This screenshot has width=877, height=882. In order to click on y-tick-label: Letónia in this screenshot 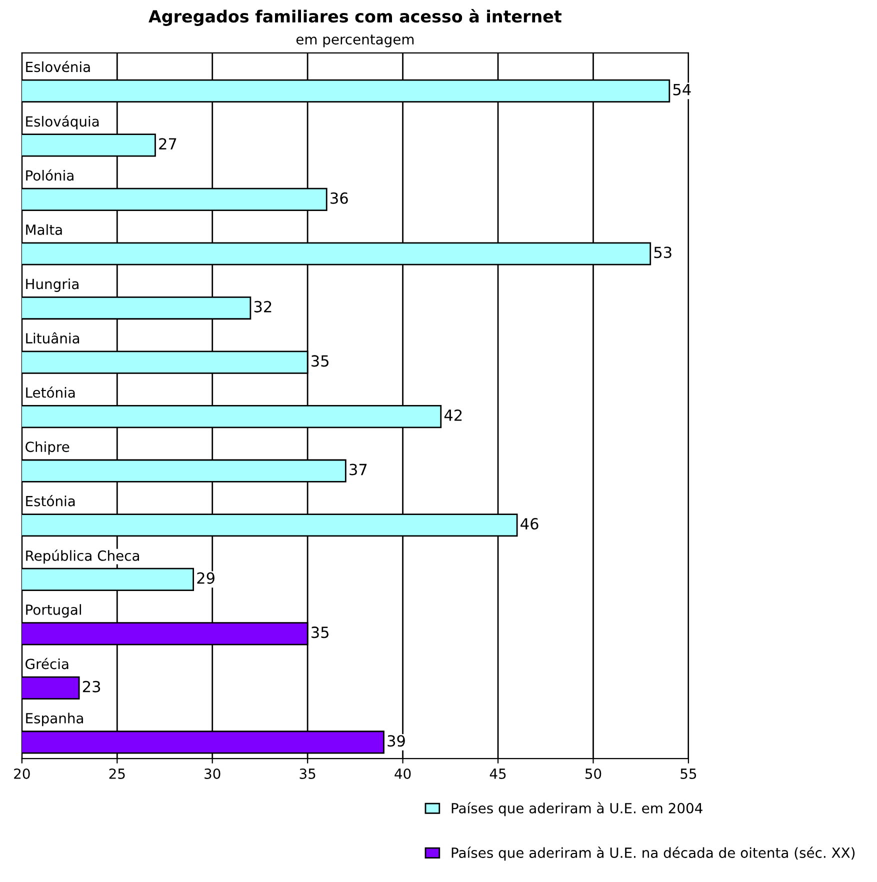, I will do `click(50, 392)`.